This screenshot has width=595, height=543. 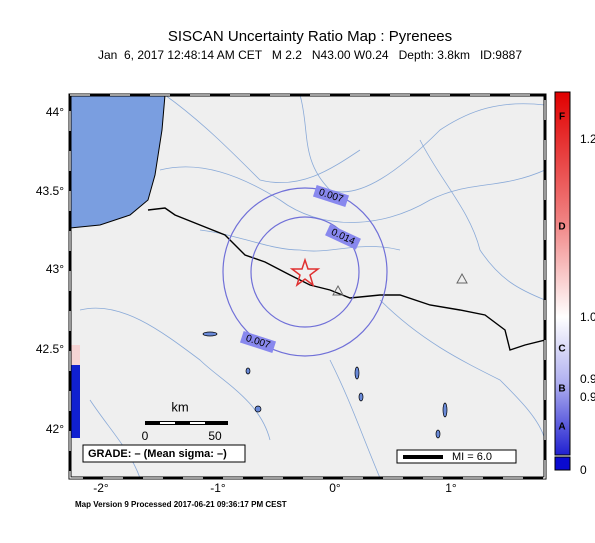 What do you see at coordinates (423, 457) in the screenshot?
I see `legend-line` at bounding box center [423, 457].